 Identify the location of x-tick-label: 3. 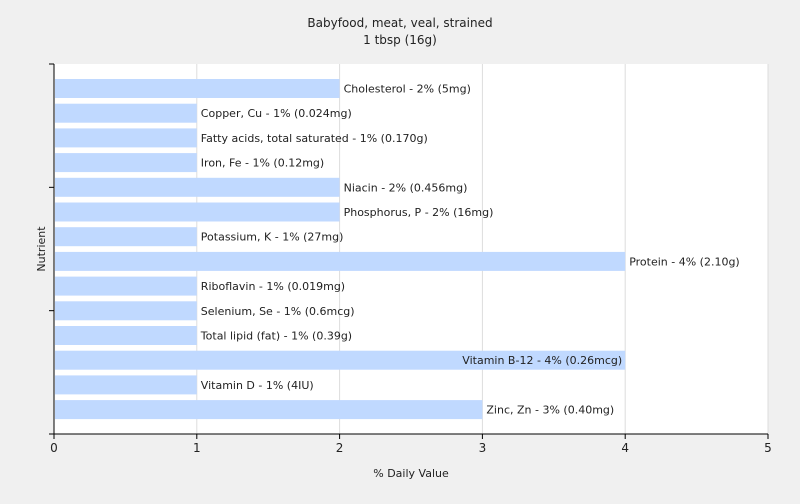
(483, 448).